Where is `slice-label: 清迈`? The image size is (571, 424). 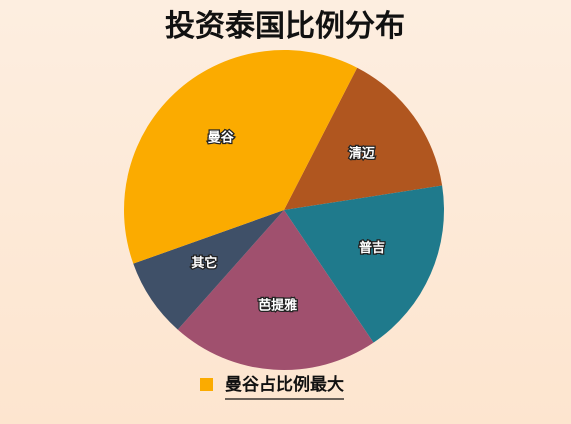
slice-label: 清迈 is located at coordinates (362, 153).